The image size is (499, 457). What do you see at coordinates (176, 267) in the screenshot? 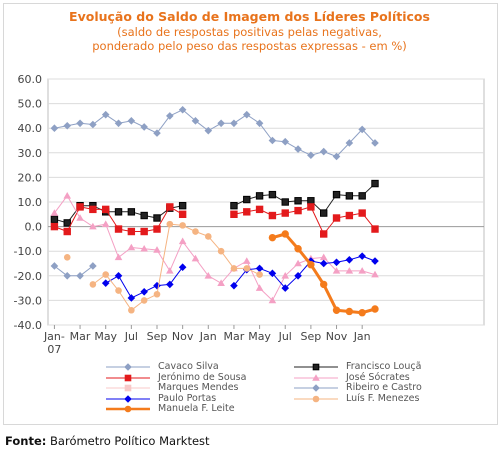
I see `series-line-luis-f-menezes` at bounding box center [176, 267].